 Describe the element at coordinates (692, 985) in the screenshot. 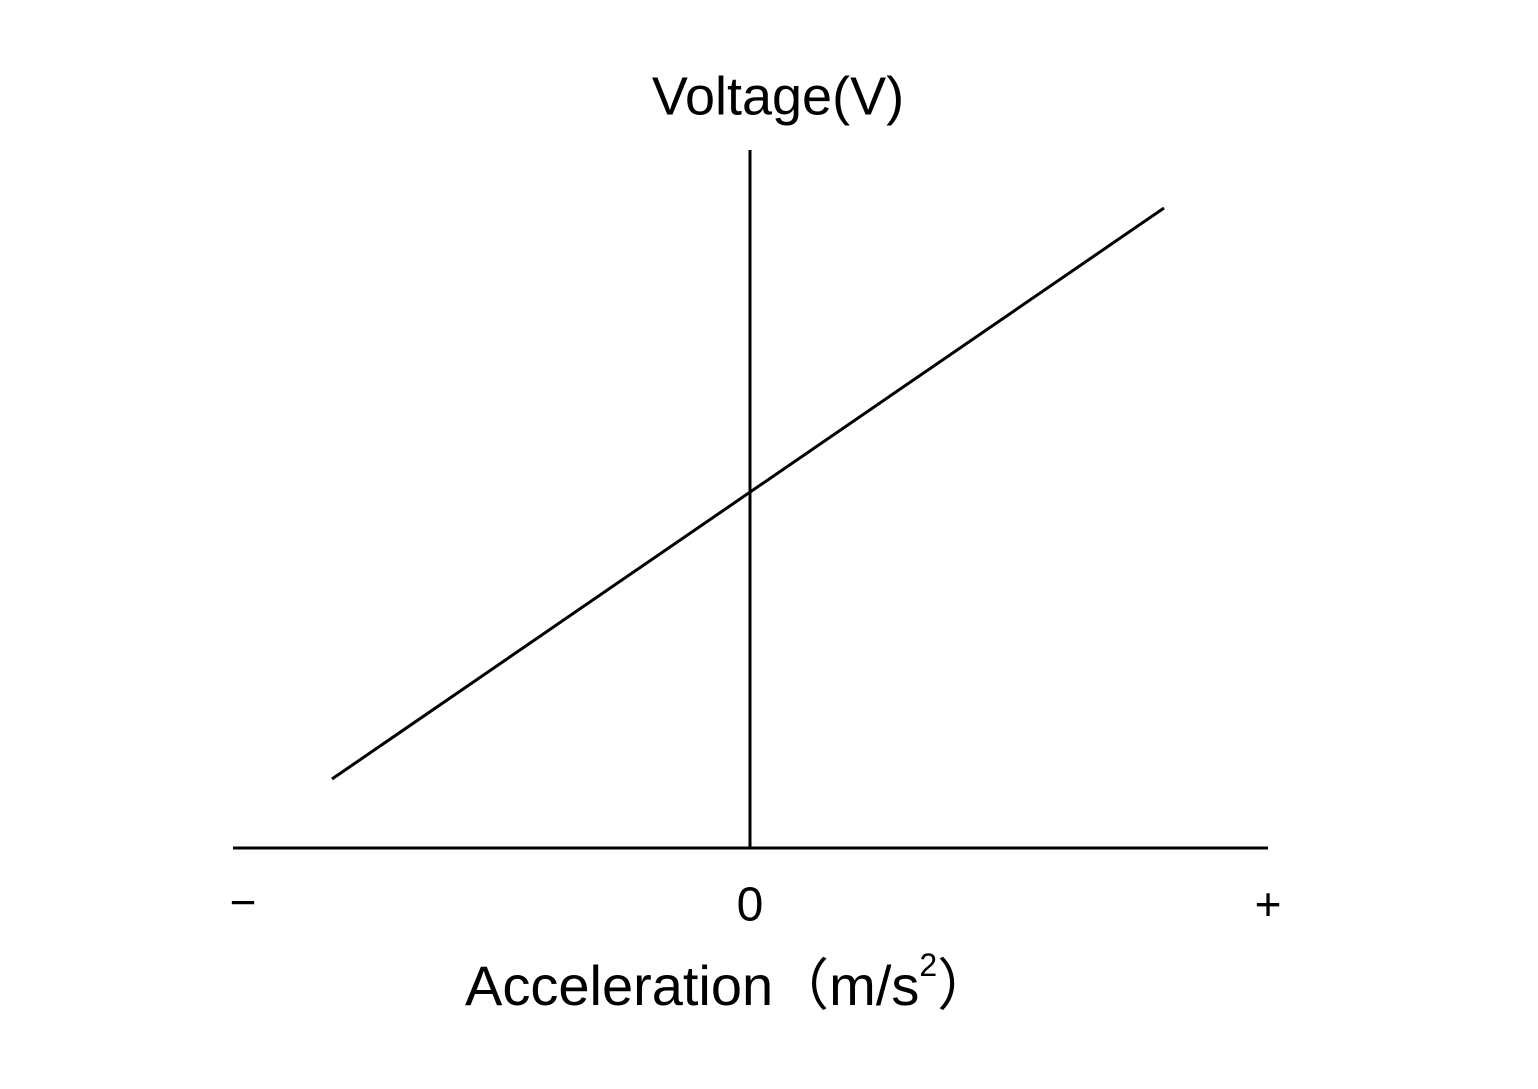

I see `x-axis-label-main: Acceleration（m/s` at that location.